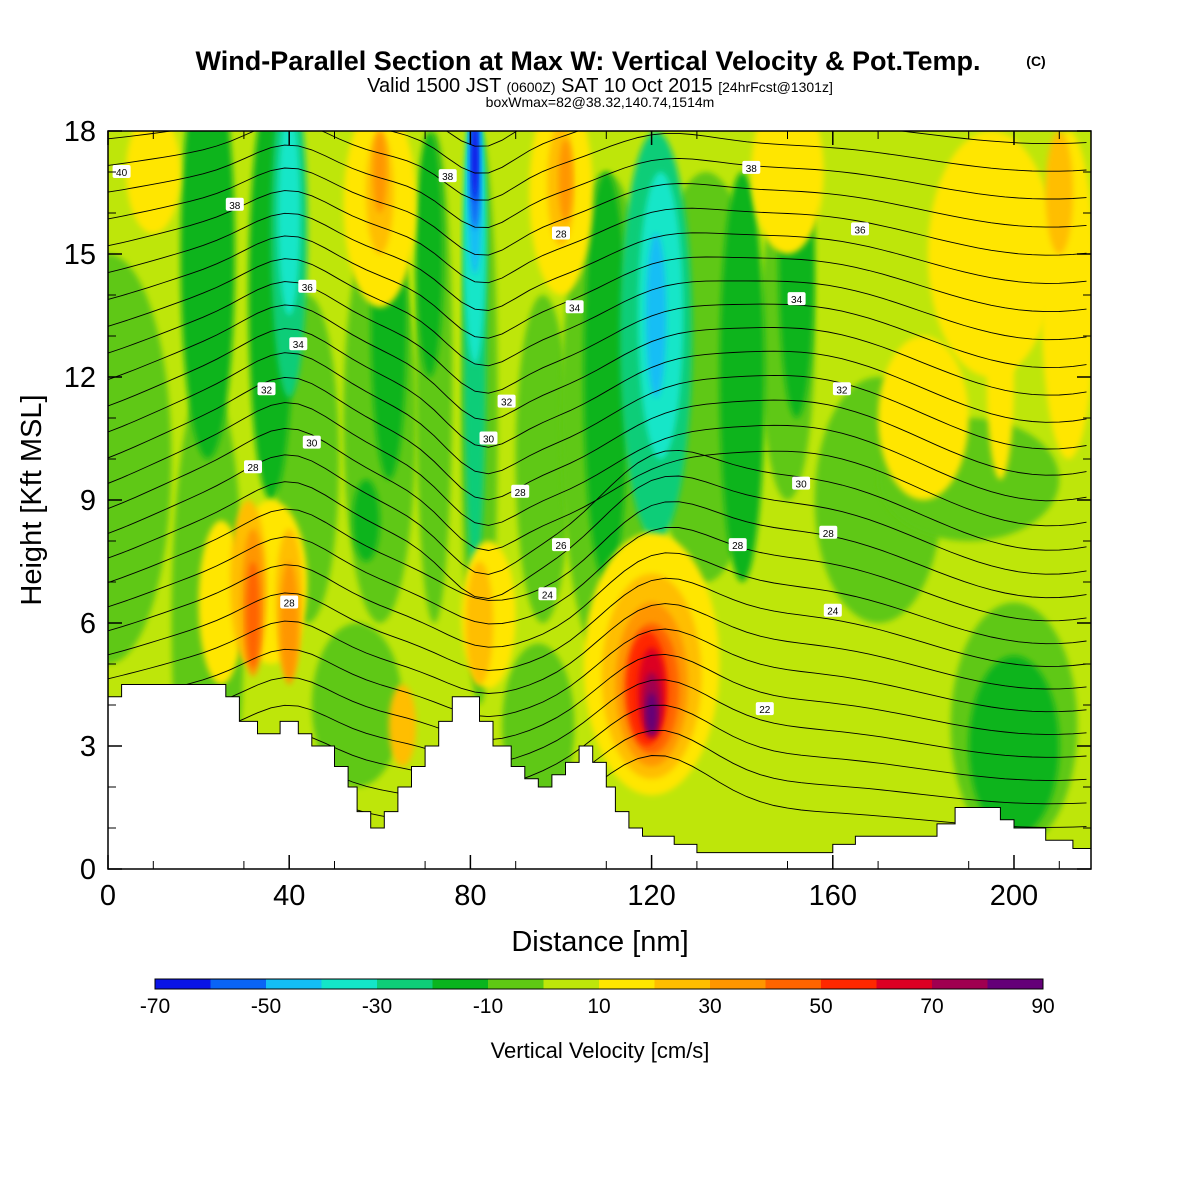 The width and height of the screenshot is (1200, 1200). I want to click on y-tick-label: 3, so click(88, 747).